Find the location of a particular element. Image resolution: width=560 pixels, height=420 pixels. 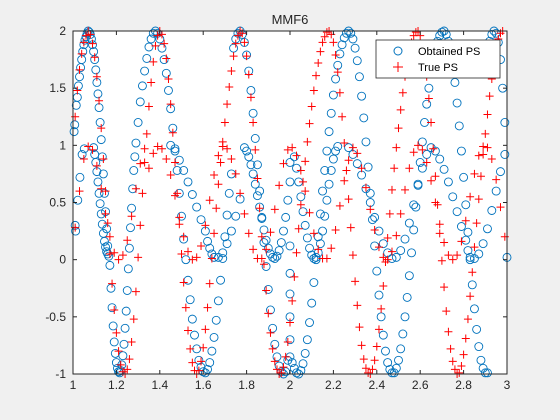

x-tick-label: 1 is located at coordinates (73, 385).